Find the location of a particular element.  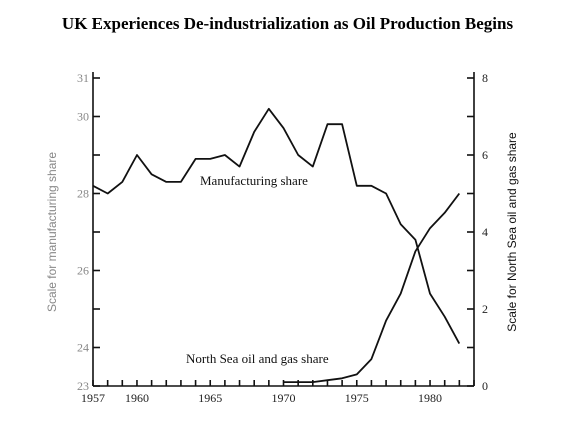

x-tick-label: 1970 is located at coordinates (284, 398).